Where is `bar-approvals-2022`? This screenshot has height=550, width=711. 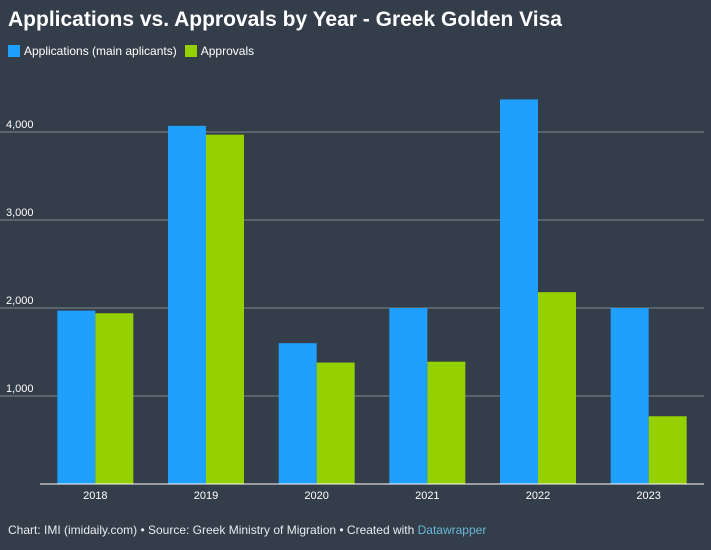 bar-approvals-2022 is located at coordinates (557, 388).